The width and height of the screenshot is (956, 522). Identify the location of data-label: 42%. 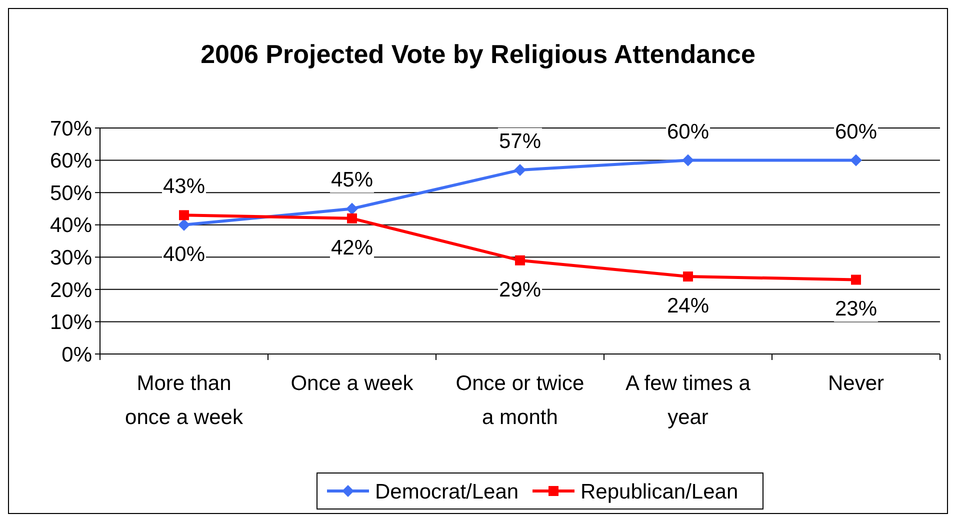
(352, 248).